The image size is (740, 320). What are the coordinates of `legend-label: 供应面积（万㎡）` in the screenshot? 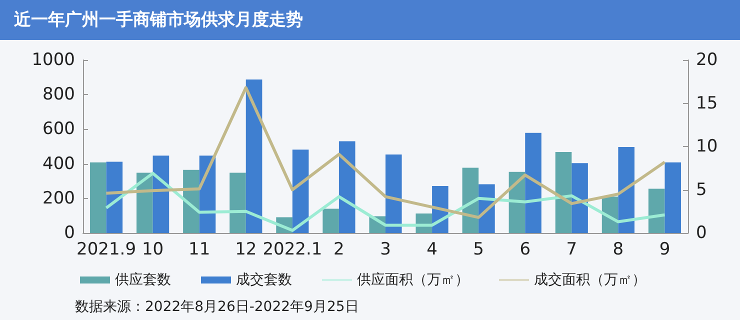 It's located at (413, 280).